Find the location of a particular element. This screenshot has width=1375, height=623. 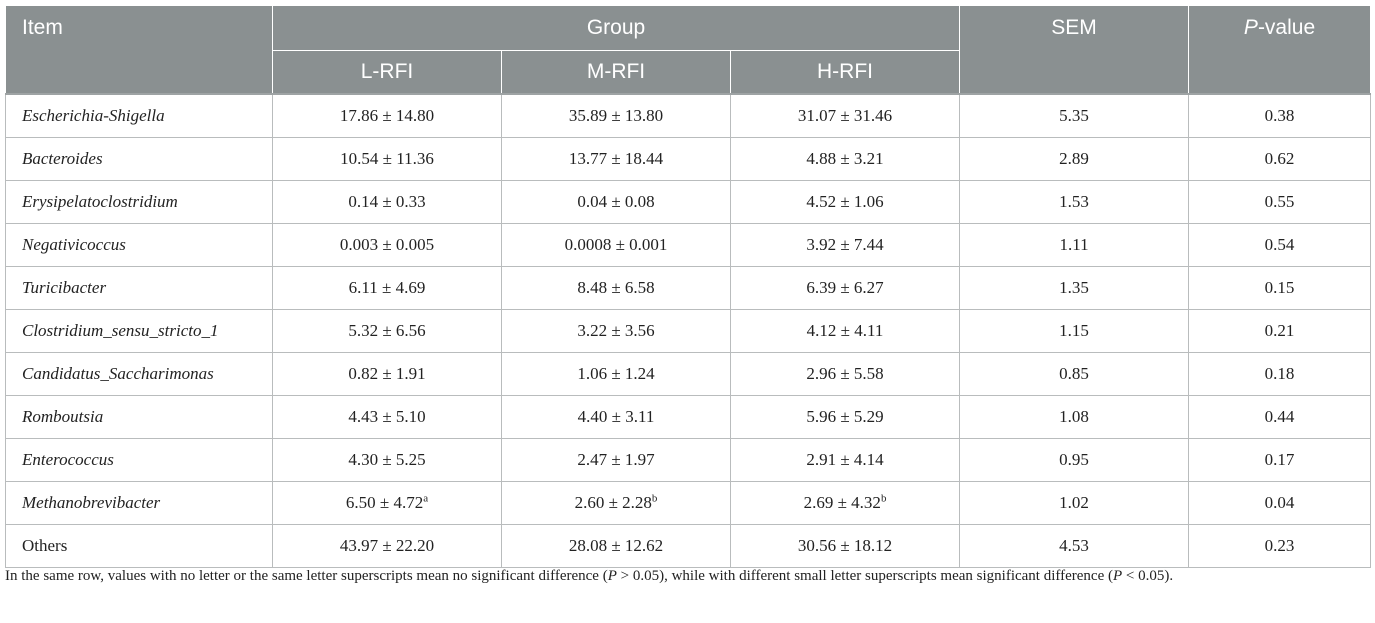

cell-h-rfi: 5.96 ± 5.29 is located at coordinates (845, 417).